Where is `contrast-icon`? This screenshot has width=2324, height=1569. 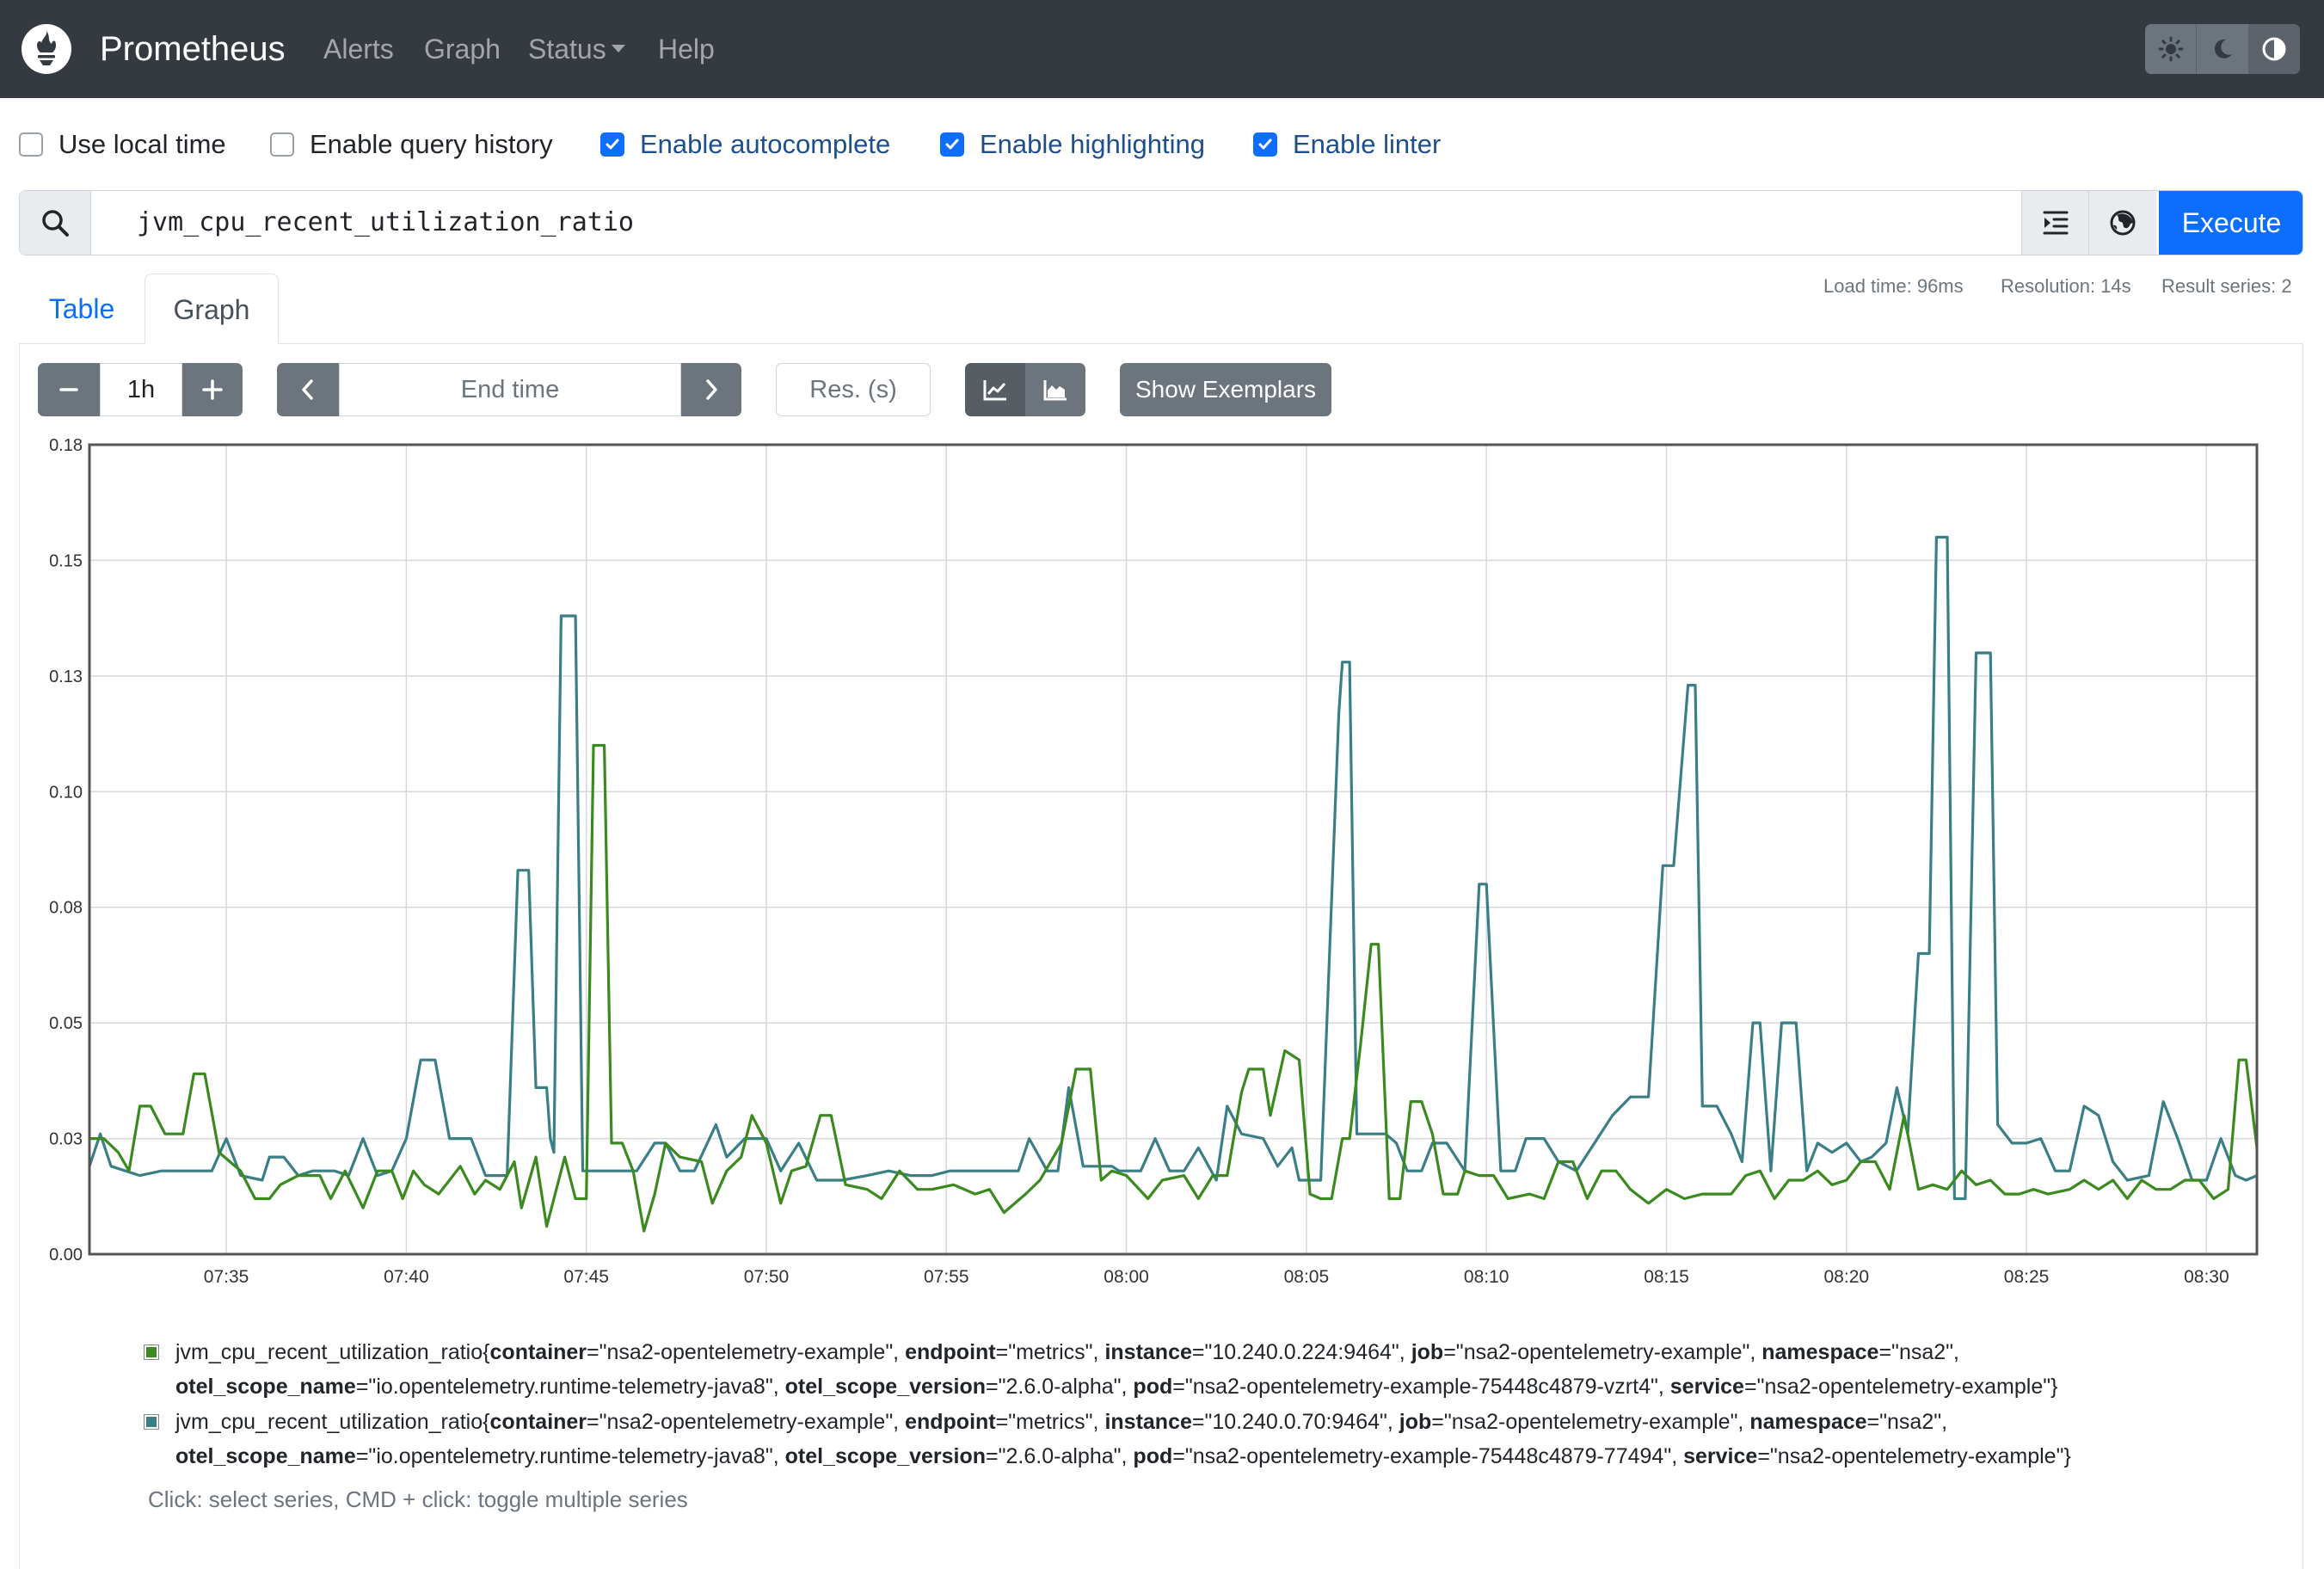
contrast-icon is located at coordinates (2274, 49).